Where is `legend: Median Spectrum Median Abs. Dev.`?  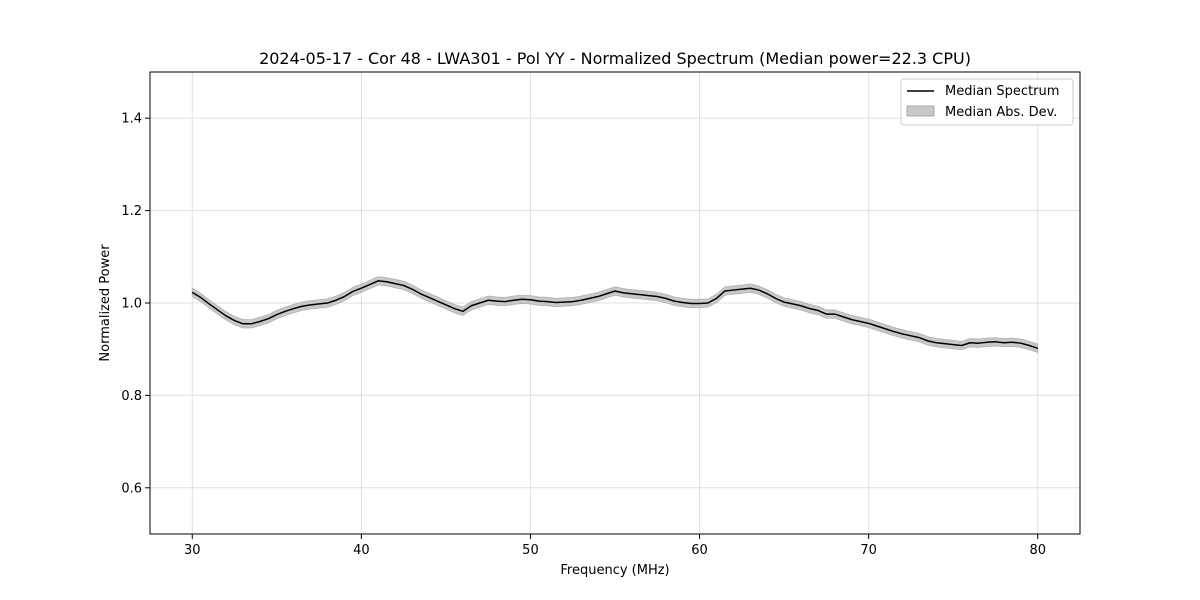
legend: Median Spectrum Median Abs. Dev. is located at coordinates (987, 102).